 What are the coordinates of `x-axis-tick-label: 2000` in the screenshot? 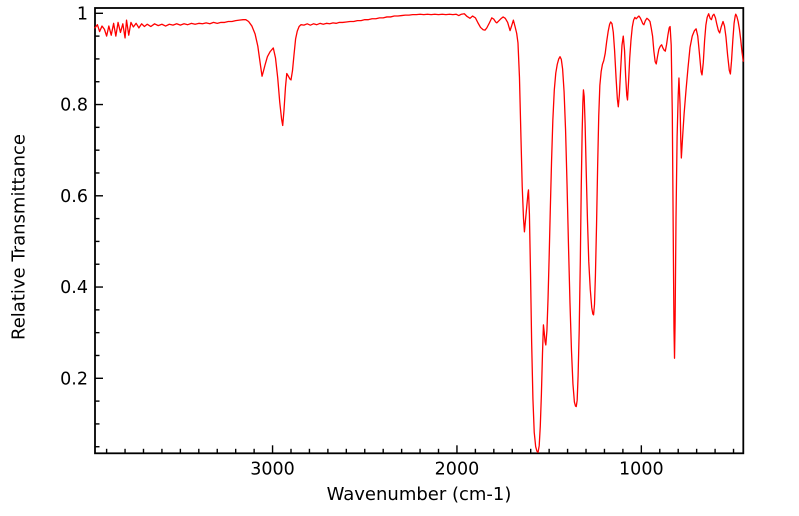 It's located at (457, 469).